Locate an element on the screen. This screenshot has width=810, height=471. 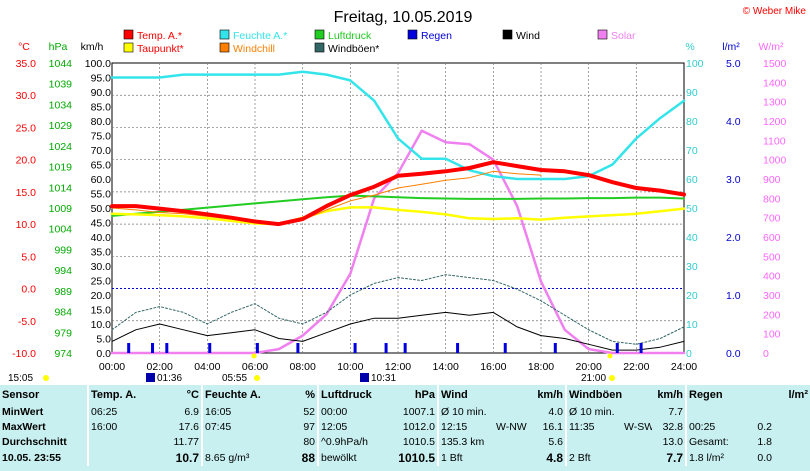
stats-cell-0-6: 1007.1 is located at coordinates (418, 412).